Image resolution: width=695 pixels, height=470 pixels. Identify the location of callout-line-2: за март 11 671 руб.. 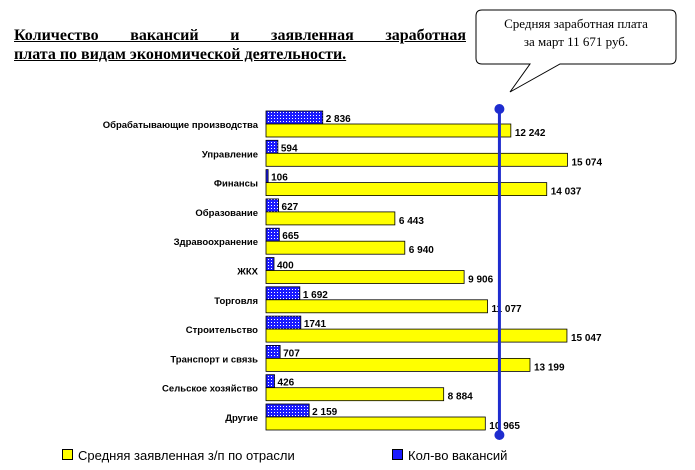
(576, 41).